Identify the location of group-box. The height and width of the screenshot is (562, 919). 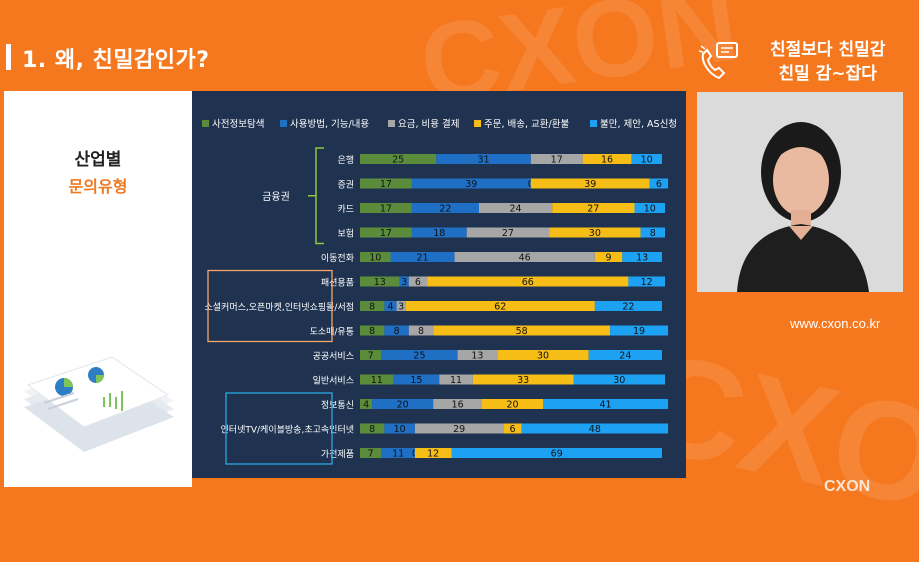
(279, 428).